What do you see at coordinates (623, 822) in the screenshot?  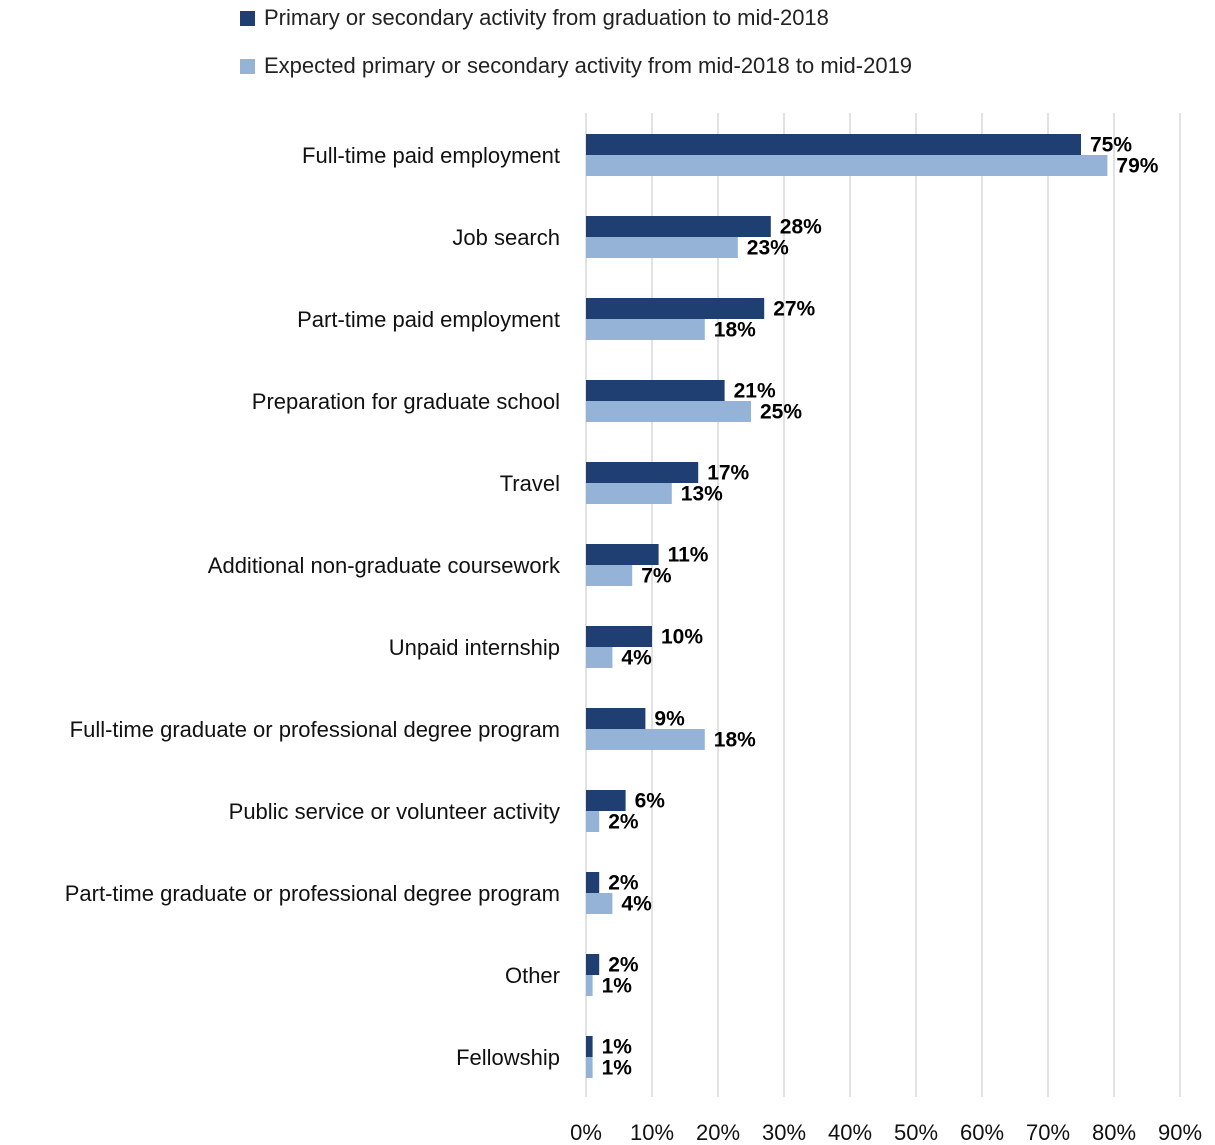 I see `value-label-expected: 2%` at bounding box center [623, 822].